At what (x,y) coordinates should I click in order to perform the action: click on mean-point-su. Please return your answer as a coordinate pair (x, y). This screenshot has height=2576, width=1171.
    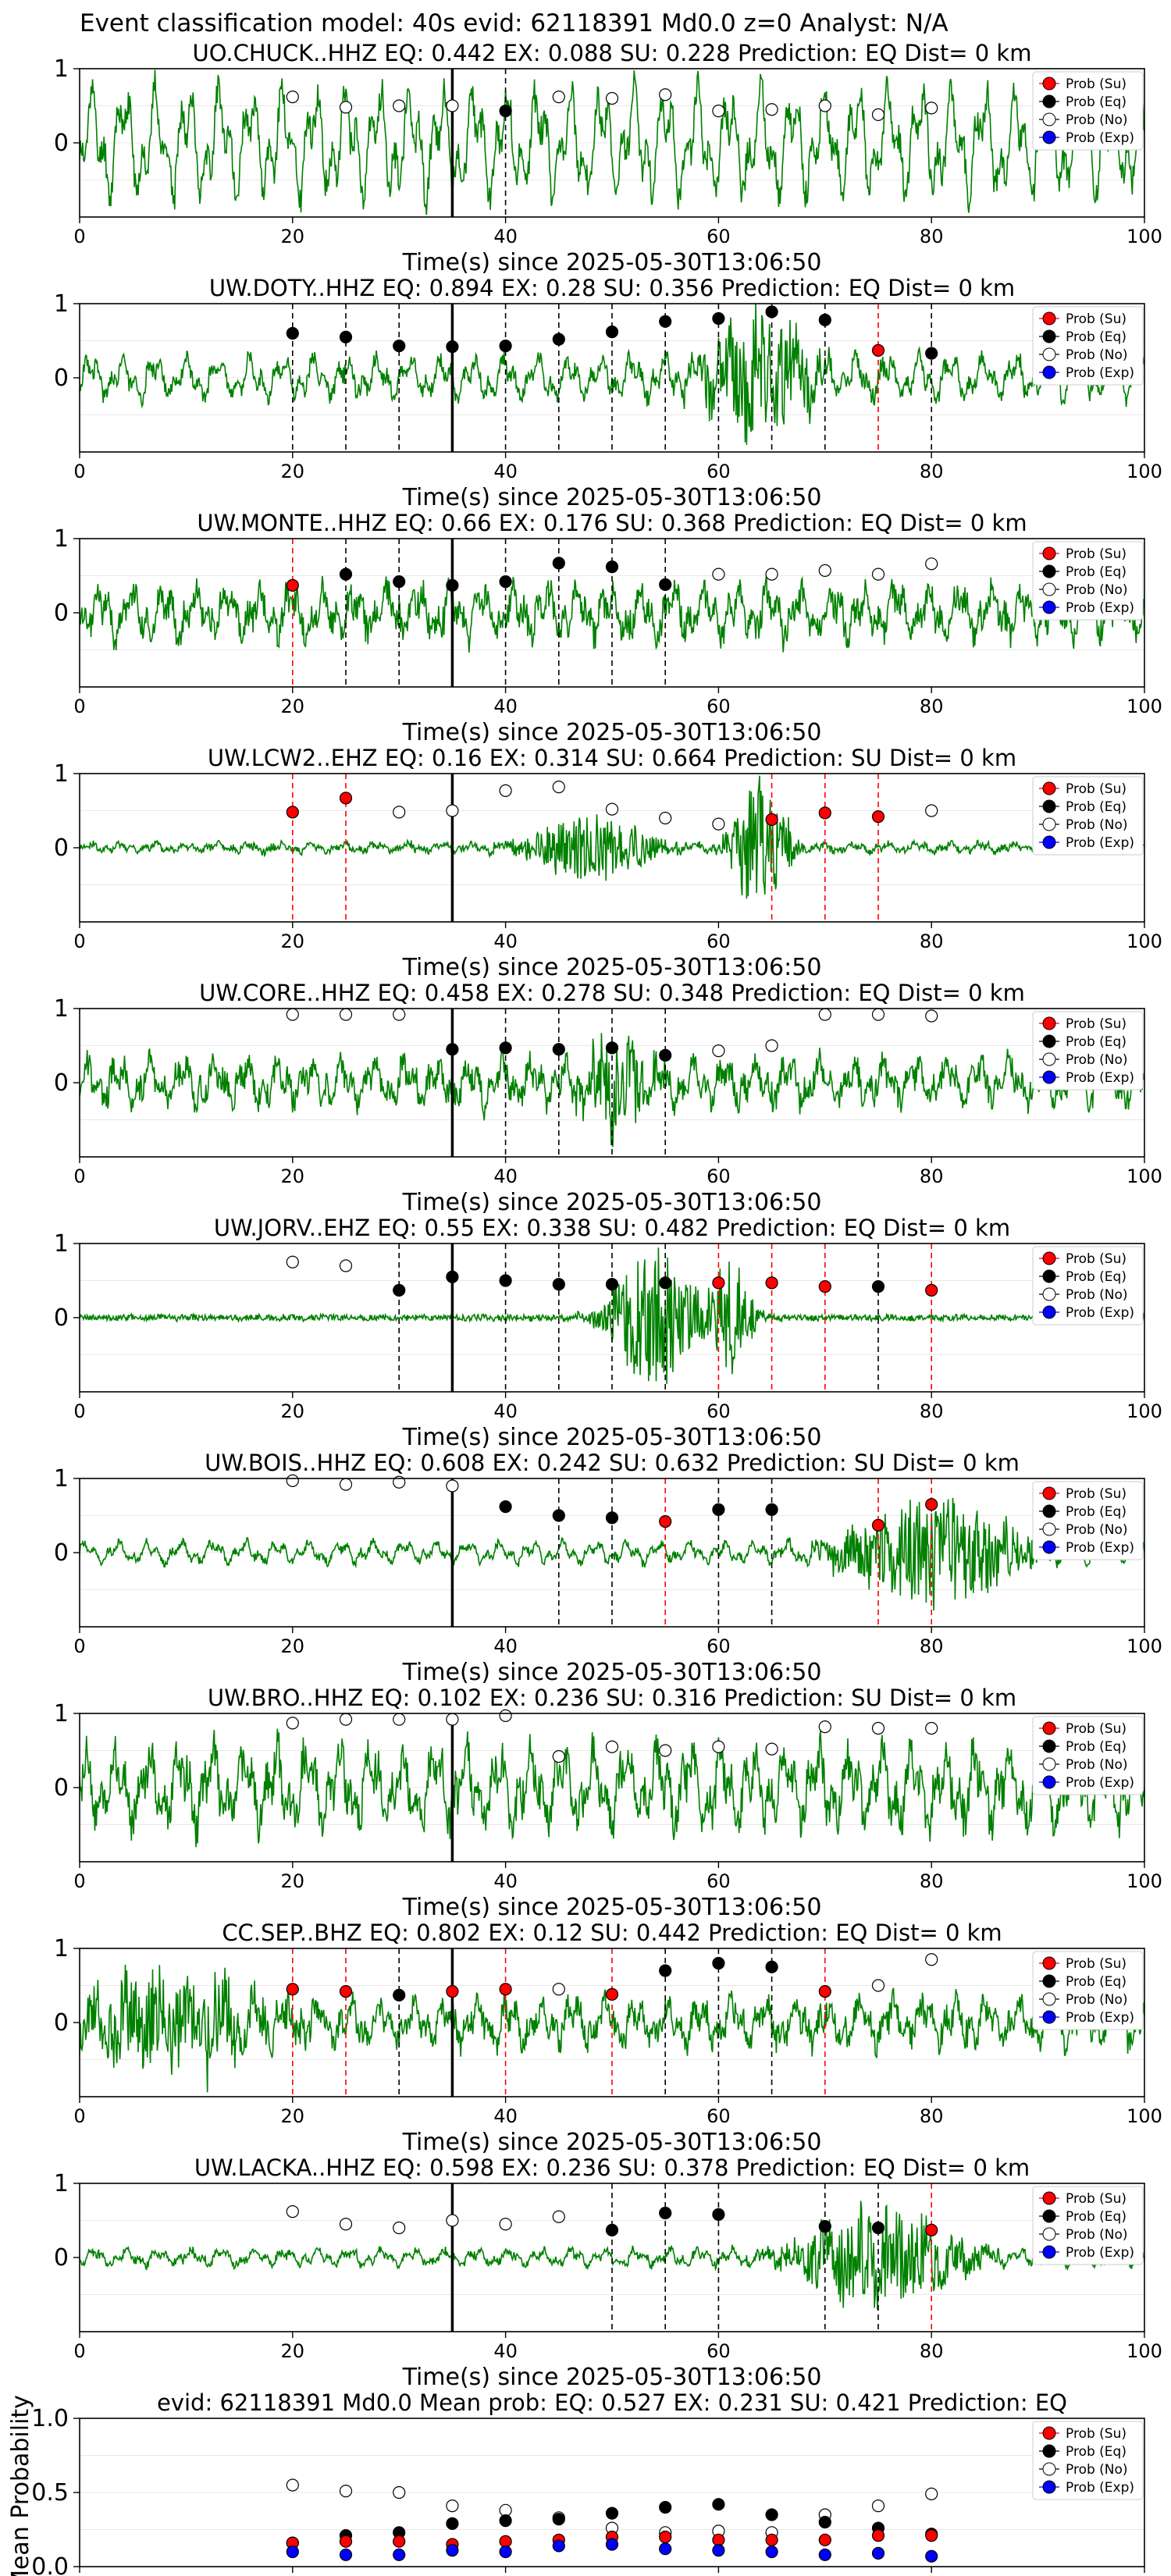
    Looking at the image, I should click on (399, 2541).